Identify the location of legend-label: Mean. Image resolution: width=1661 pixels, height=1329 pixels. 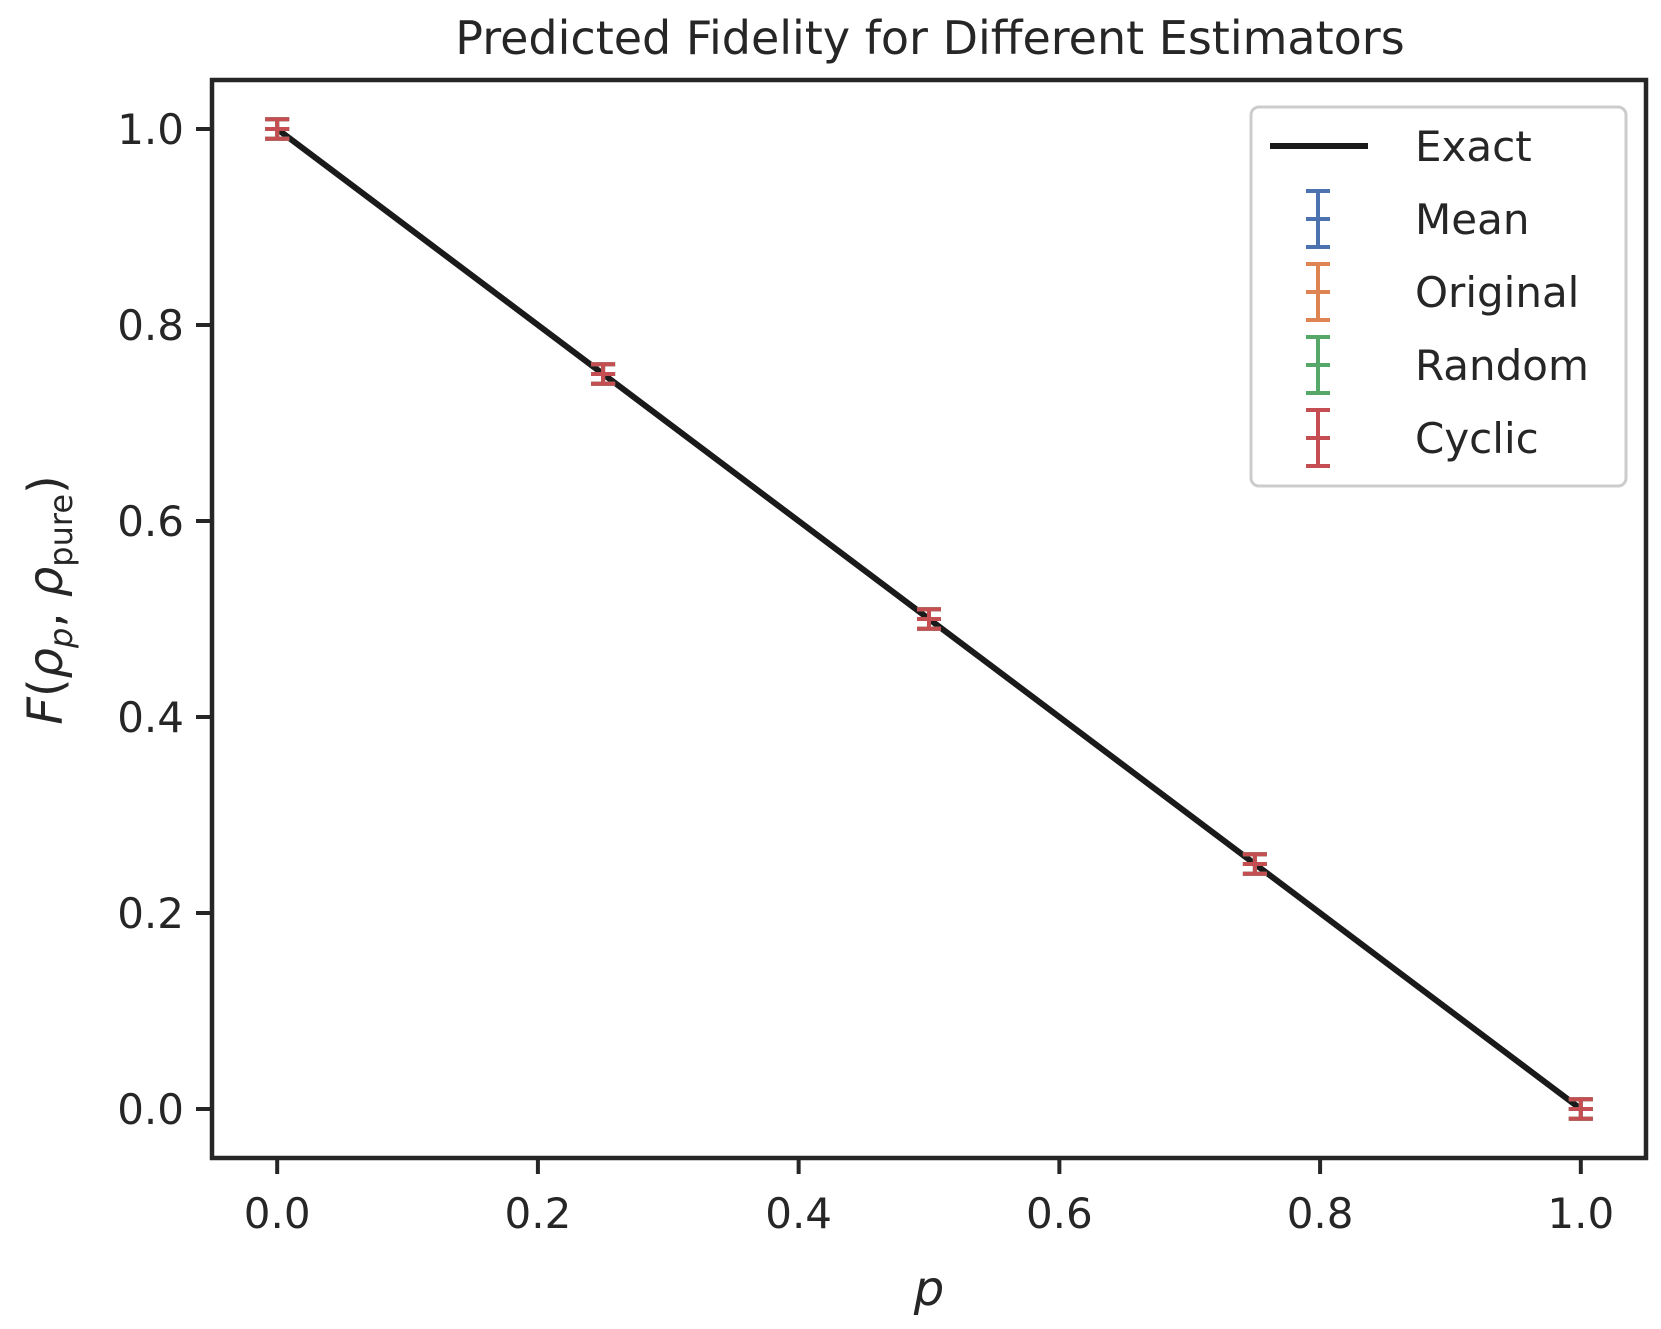
(1472, 219).